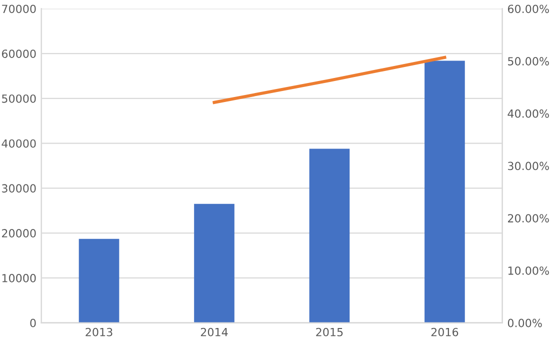 The height and width of the screenshot is (349, 552). What do you see at coordinates (19, 233) in the screenshot?
I see `y-tick-label: 20000` at bounding box center [19, 233].